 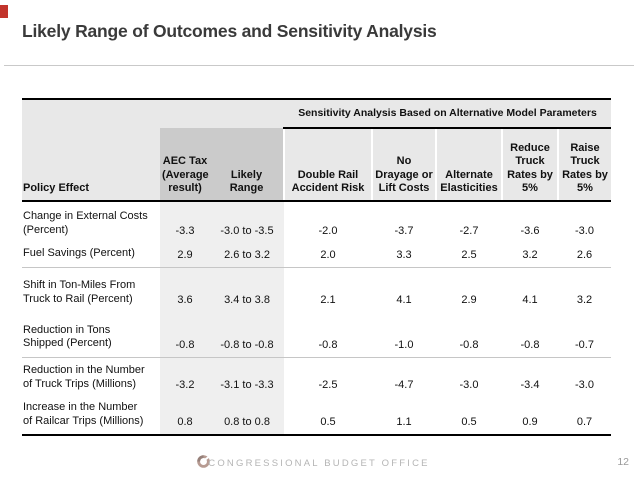 I want to click on value-cell: -3.0 to -3.5, so click(x=247, y=222).